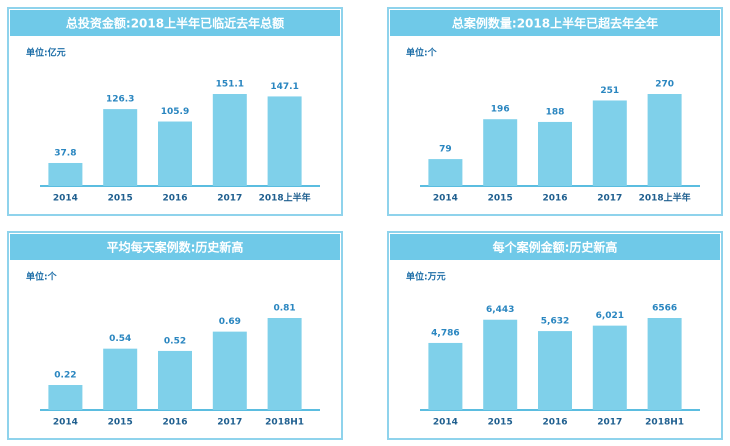 The width and height of the screenshot is (730, 446). What do you see at coordinates (175, 112) in the screenshot?
I see `value-label: 105.9` at bounding box center [175, 112].